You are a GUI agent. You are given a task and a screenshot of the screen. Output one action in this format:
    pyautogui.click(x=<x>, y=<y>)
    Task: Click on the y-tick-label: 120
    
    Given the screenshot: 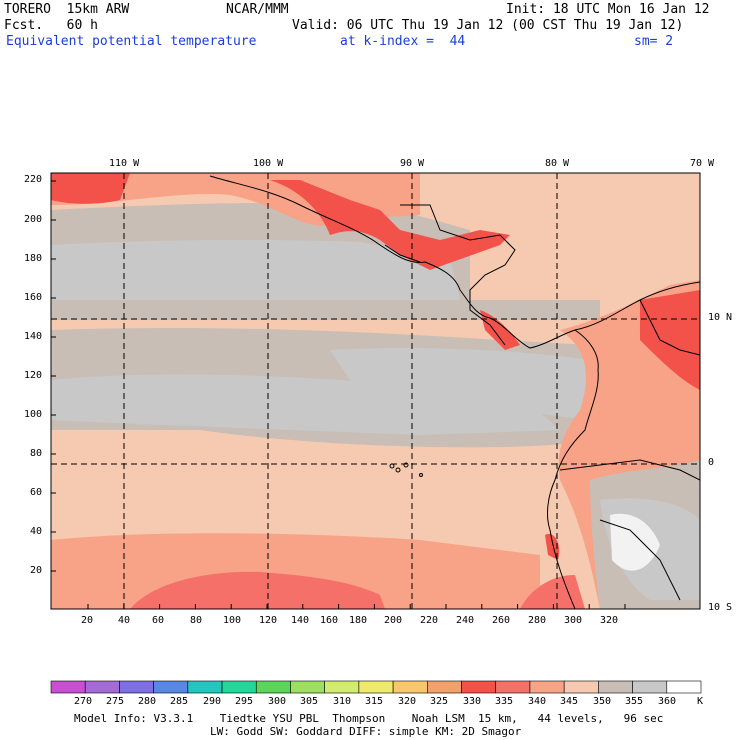 What is the action you would take?
    pyautogui.click(x=33, y=375)
    